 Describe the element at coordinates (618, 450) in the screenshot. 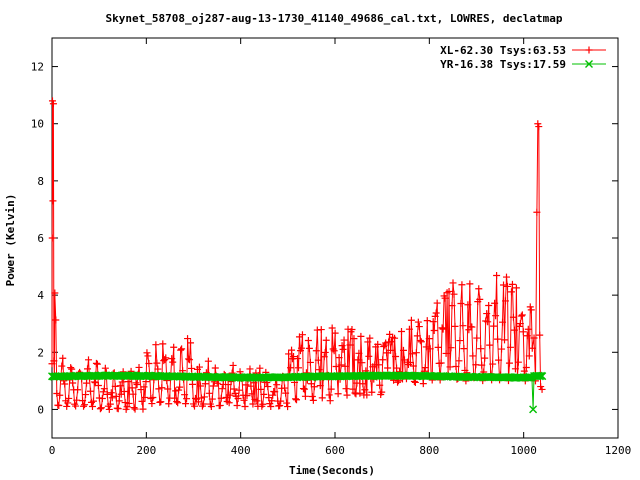

I see `x-tick-label: 1200` at that location.